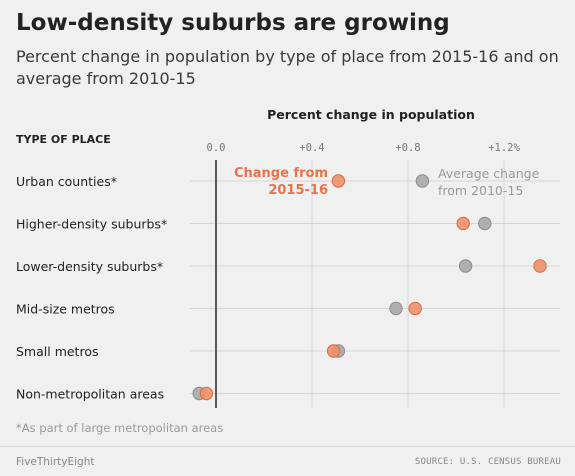 This screenshot has width=575, height=476. I want to click on category-label: Higher-density suburbs*, so click(91, 224).